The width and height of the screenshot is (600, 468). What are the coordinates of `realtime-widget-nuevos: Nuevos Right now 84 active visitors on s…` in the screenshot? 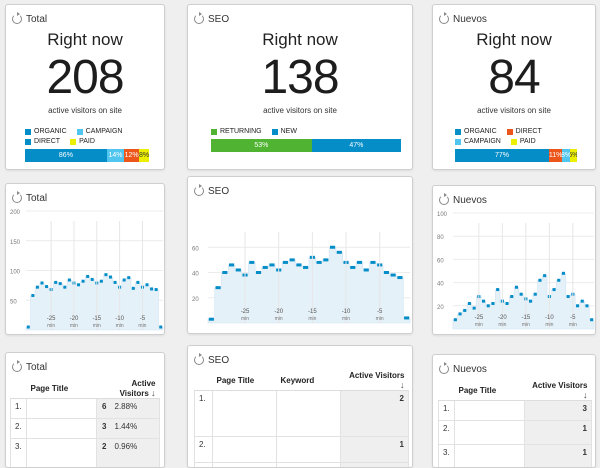 It's located at (514, 87).